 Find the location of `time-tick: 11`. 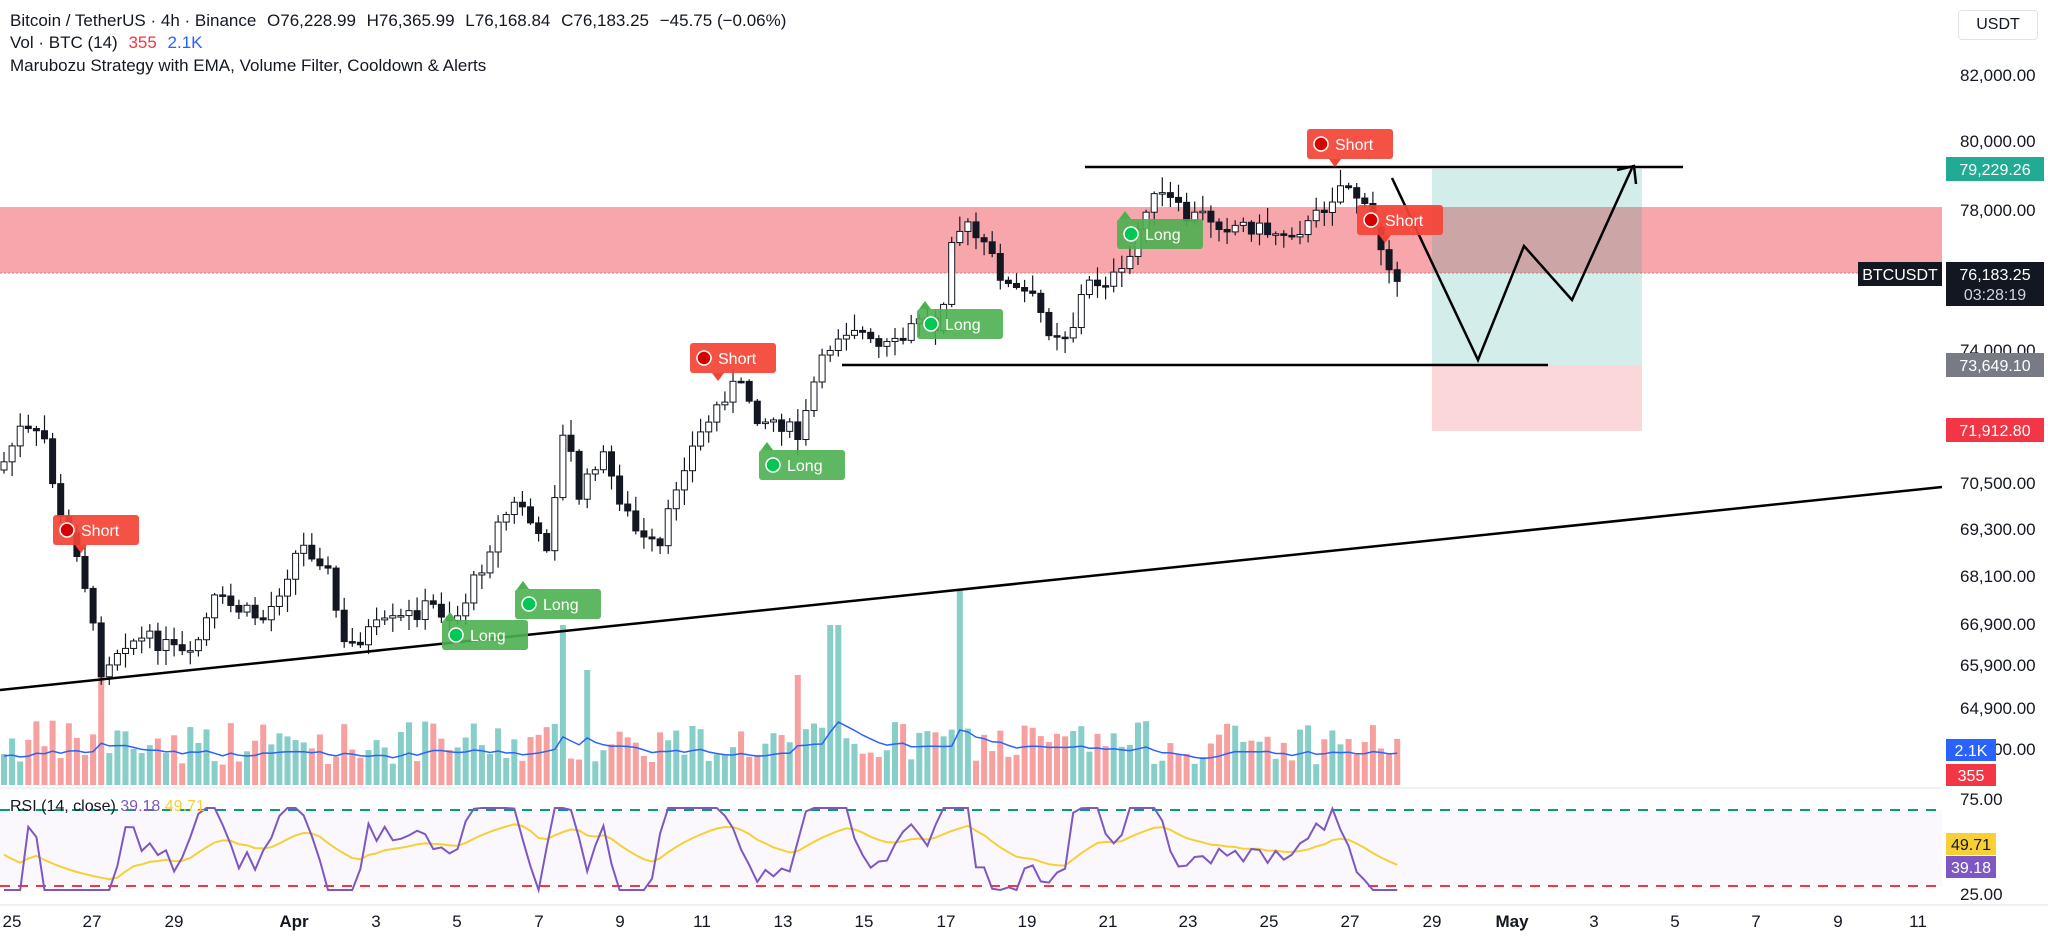

time-tick: 11 is located at coordinates (702, 921).